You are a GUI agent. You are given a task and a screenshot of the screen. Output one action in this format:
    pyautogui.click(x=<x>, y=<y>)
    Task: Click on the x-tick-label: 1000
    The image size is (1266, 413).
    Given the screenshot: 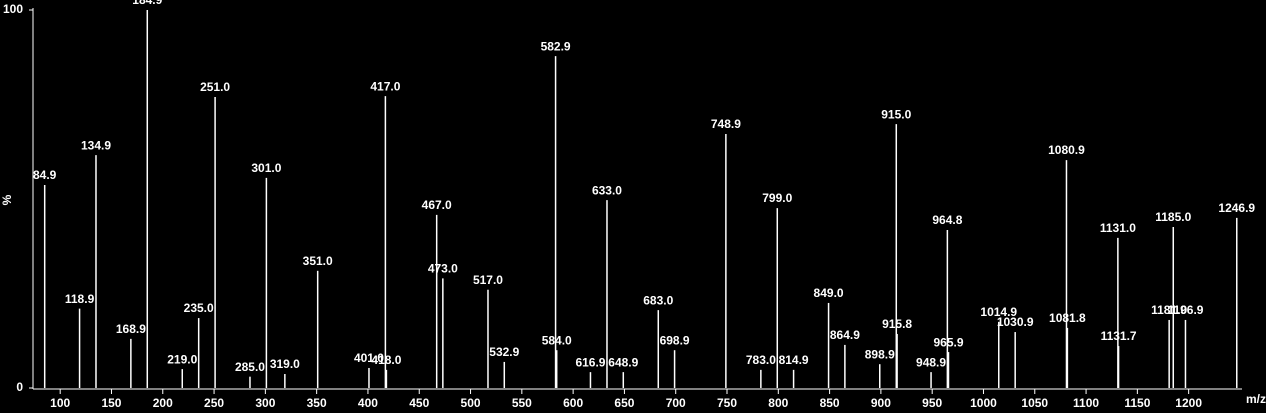 What is the action you would take?
    pyautogui.click(x=983, y=403)
    